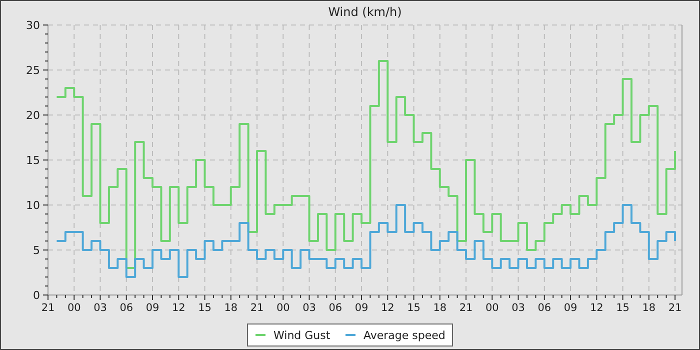 The image size is (700, 350). I want to click on y-tick-label: 15, so click(33, 160).